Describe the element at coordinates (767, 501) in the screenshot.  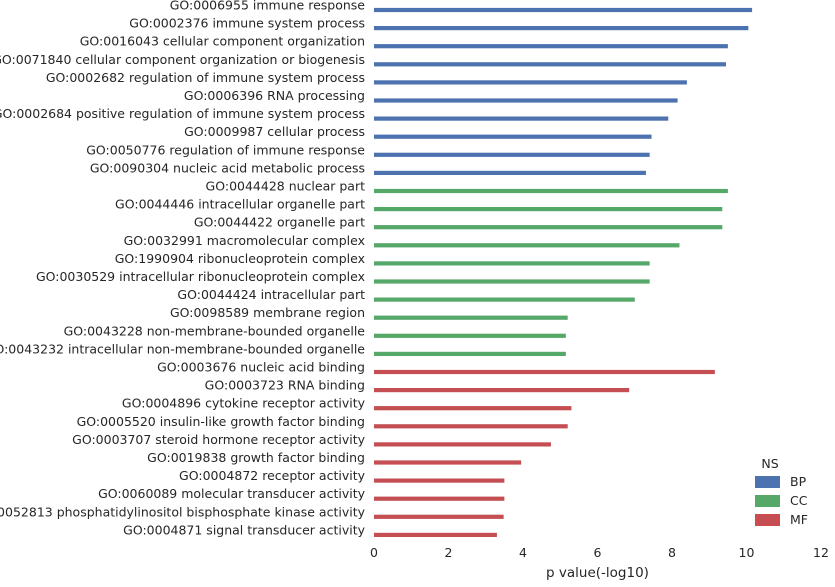
I see `legend-swatch-cc` at that location.